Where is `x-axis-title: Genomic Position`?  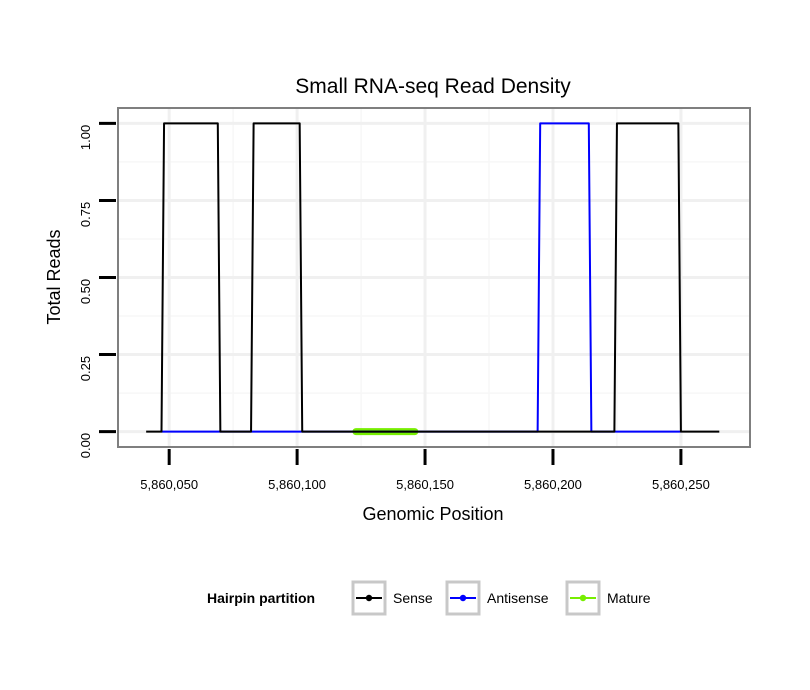 x-axis-title: Genomic Position is located at coordinates (432, 514).